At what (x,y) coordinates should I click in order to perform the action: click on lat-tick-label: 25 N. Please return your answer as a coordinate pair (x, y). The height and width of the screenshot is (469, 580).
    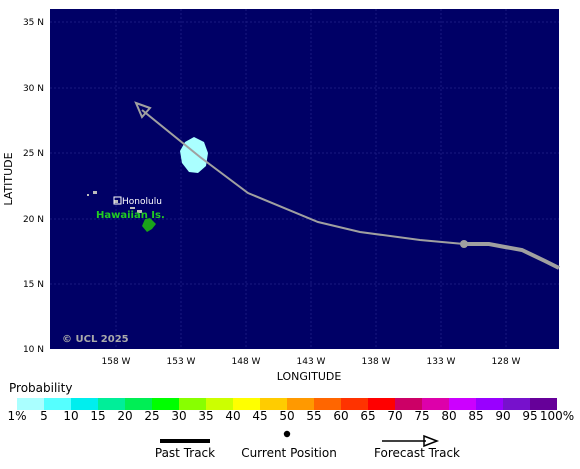
    Looking at the image, I should click on (33, 154).